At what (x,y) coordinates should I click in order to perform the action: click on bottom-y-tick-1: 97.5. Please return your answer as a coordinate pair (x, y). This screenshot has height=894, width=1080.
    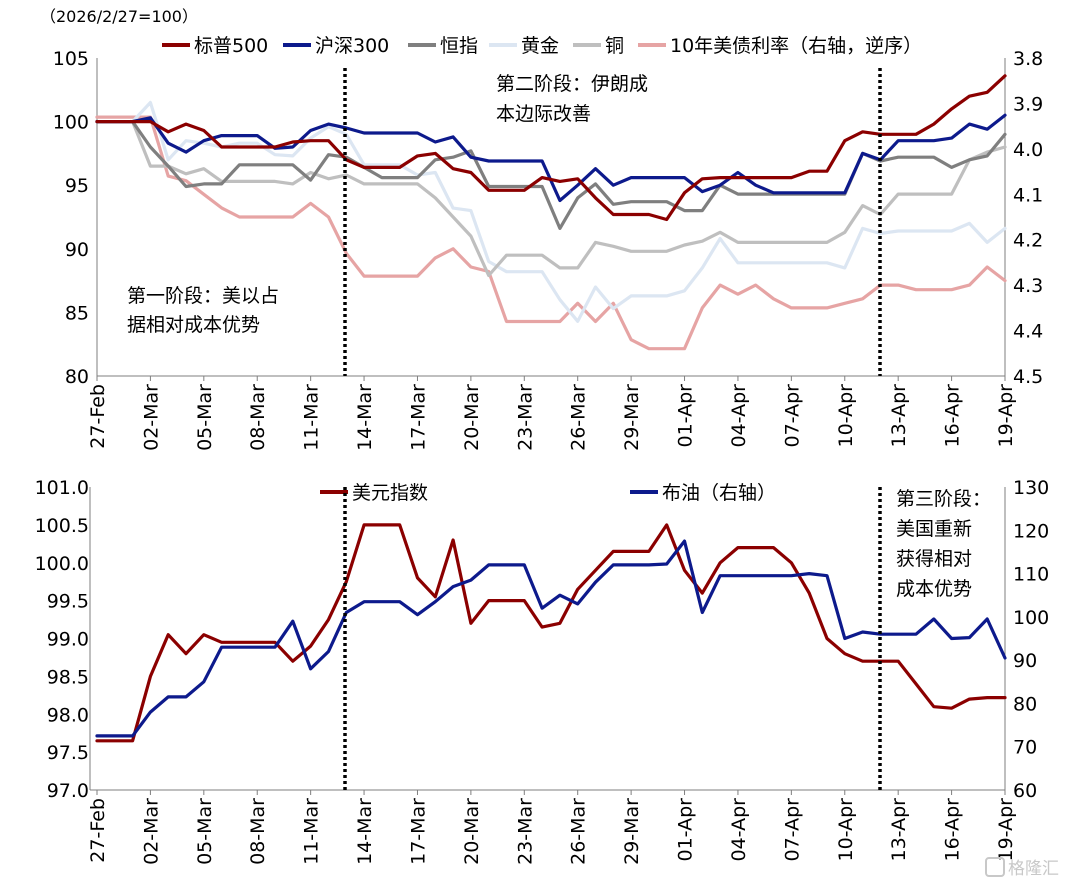
    Looking at the image, I should click on (68, 753).